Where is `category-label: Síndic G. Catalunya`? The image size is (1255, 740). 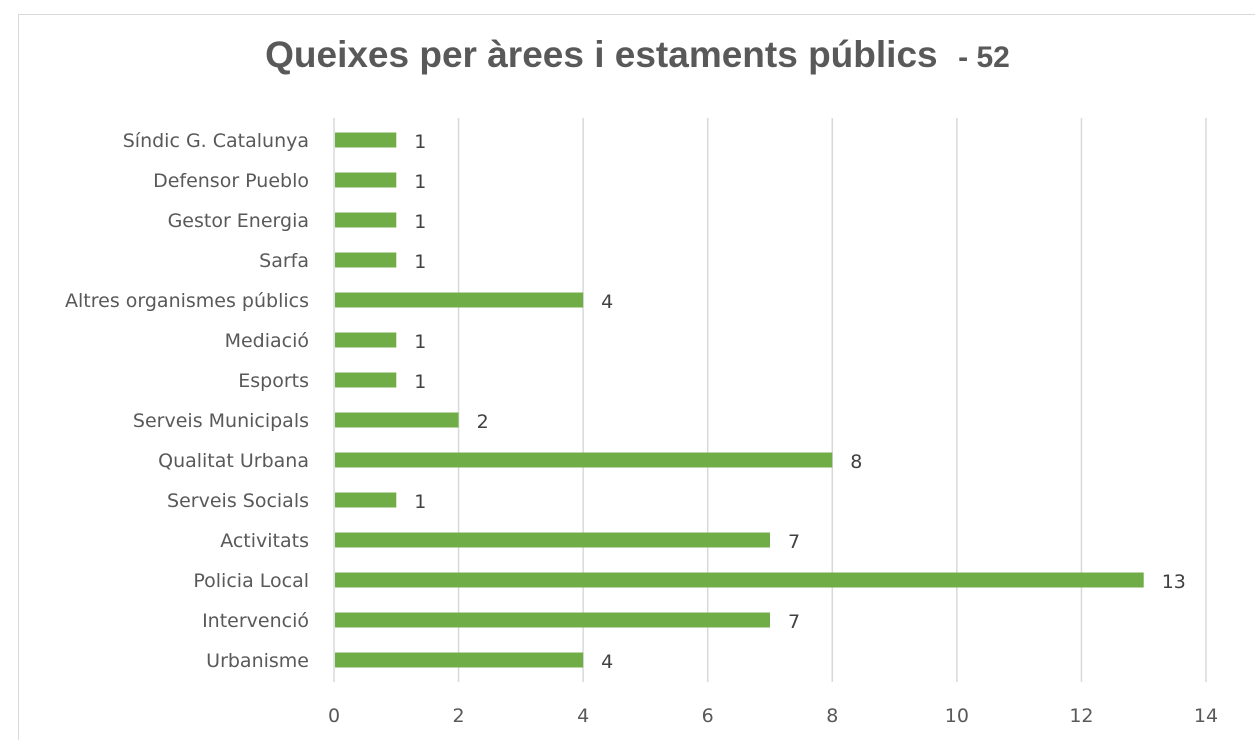 category-label: Síndic G. Catalunya is located at coordinates (216, 141).